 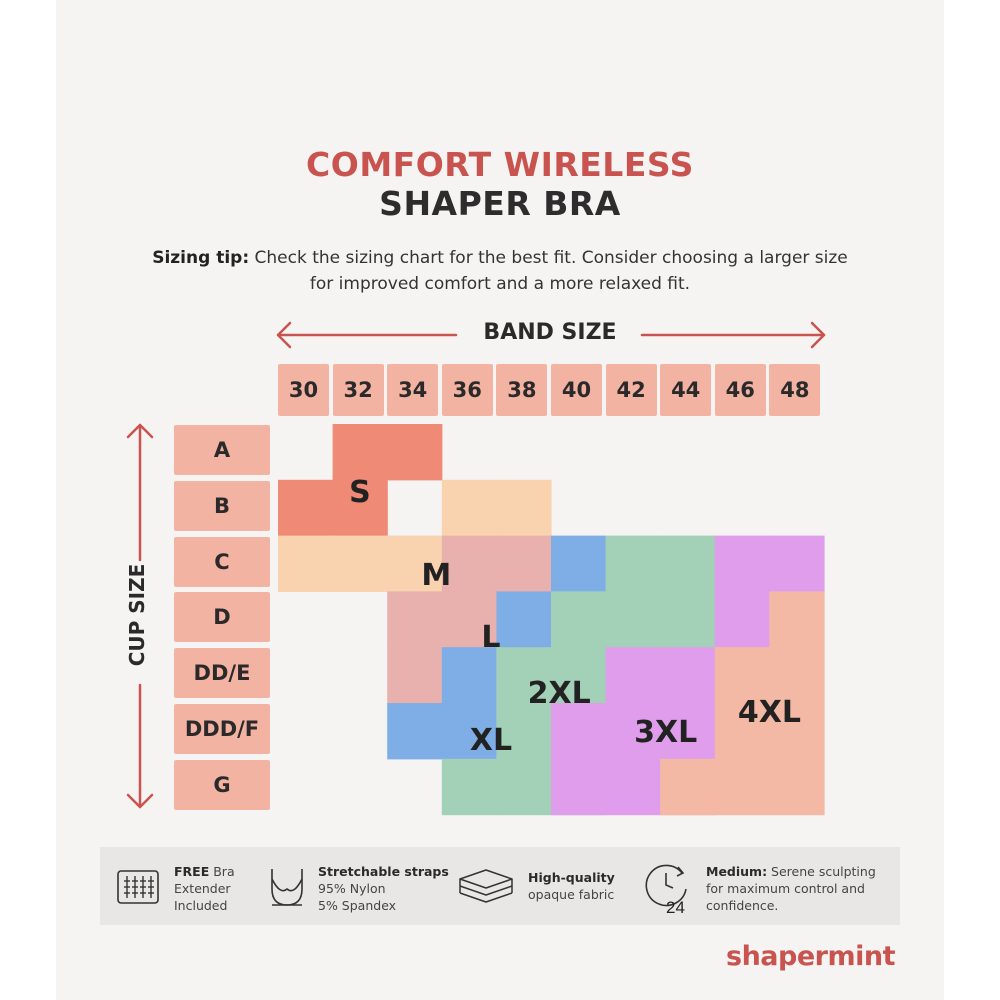 I want to click on clock-number: 24, so click(x=675, y=906).